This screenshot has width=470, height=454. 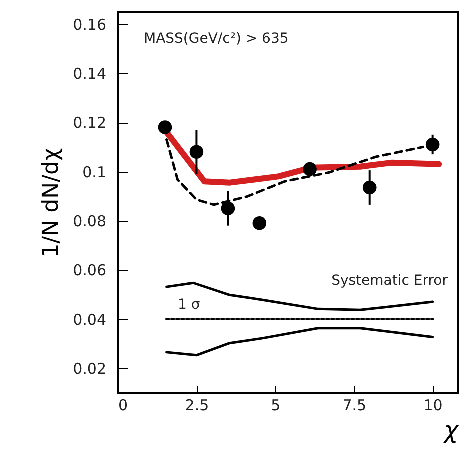 I want to click on y-tick-label: 0.12, so click(x=89, y=123).